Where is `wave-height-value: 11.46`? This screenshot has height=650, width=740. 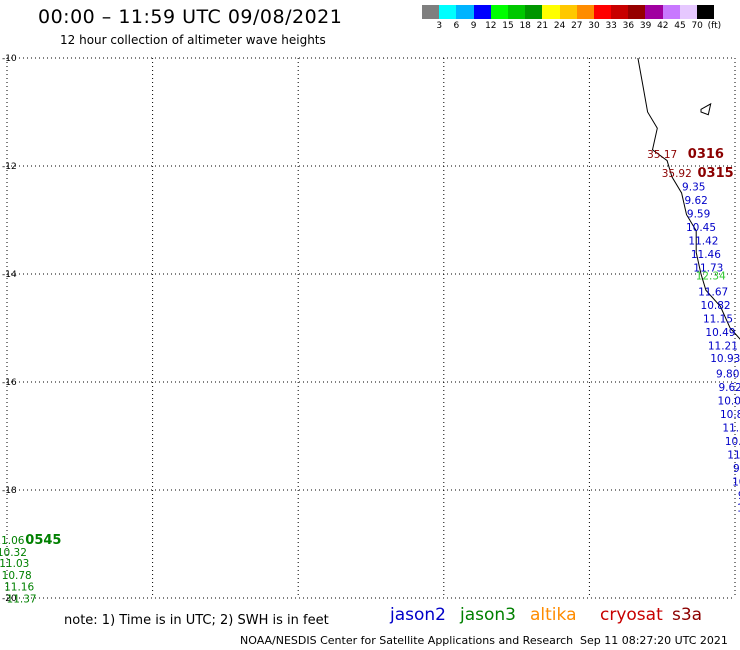
wave-height-value: 11.46 is located at coordinates (706, 255).